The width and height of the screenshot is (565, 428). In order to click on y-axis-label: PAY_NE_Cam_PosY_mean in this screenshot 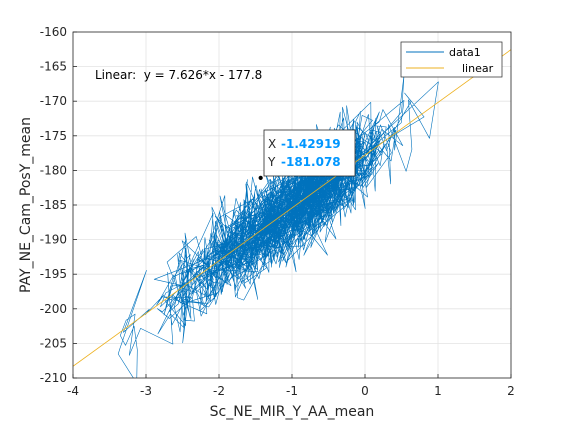, I will do `click(26, 205)`.